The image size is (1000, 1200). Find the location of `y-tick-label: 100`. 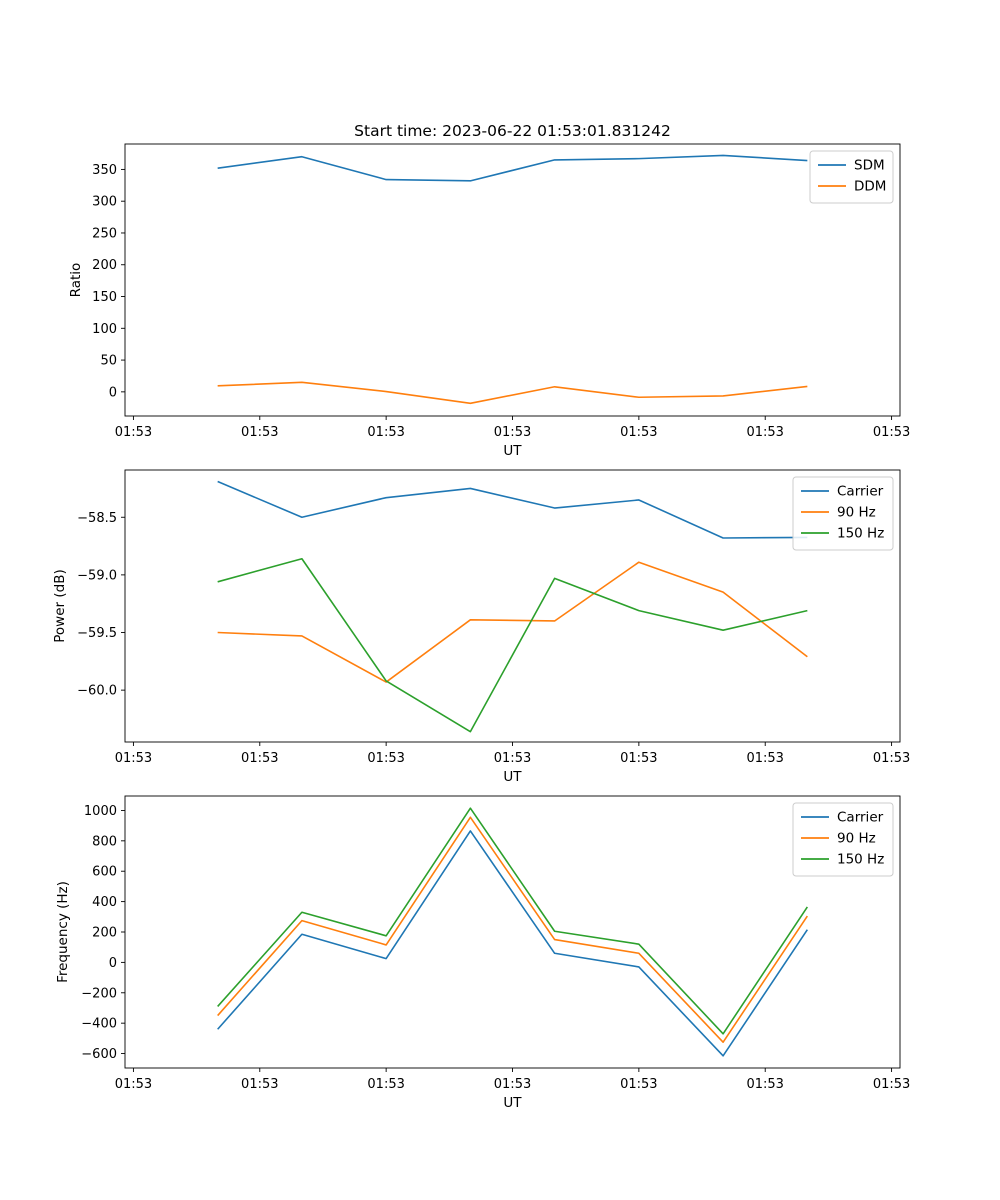

y-tick-label: 100 is located at coordinates (104, 329).